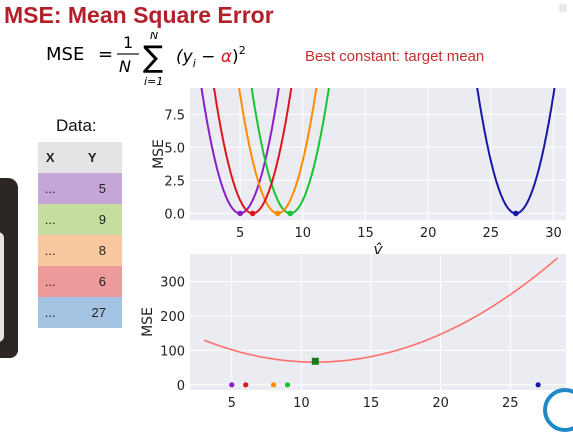  Describe the element at coordinates (2, 287) in the screenshot. I see `presenter-shirt` at that location.